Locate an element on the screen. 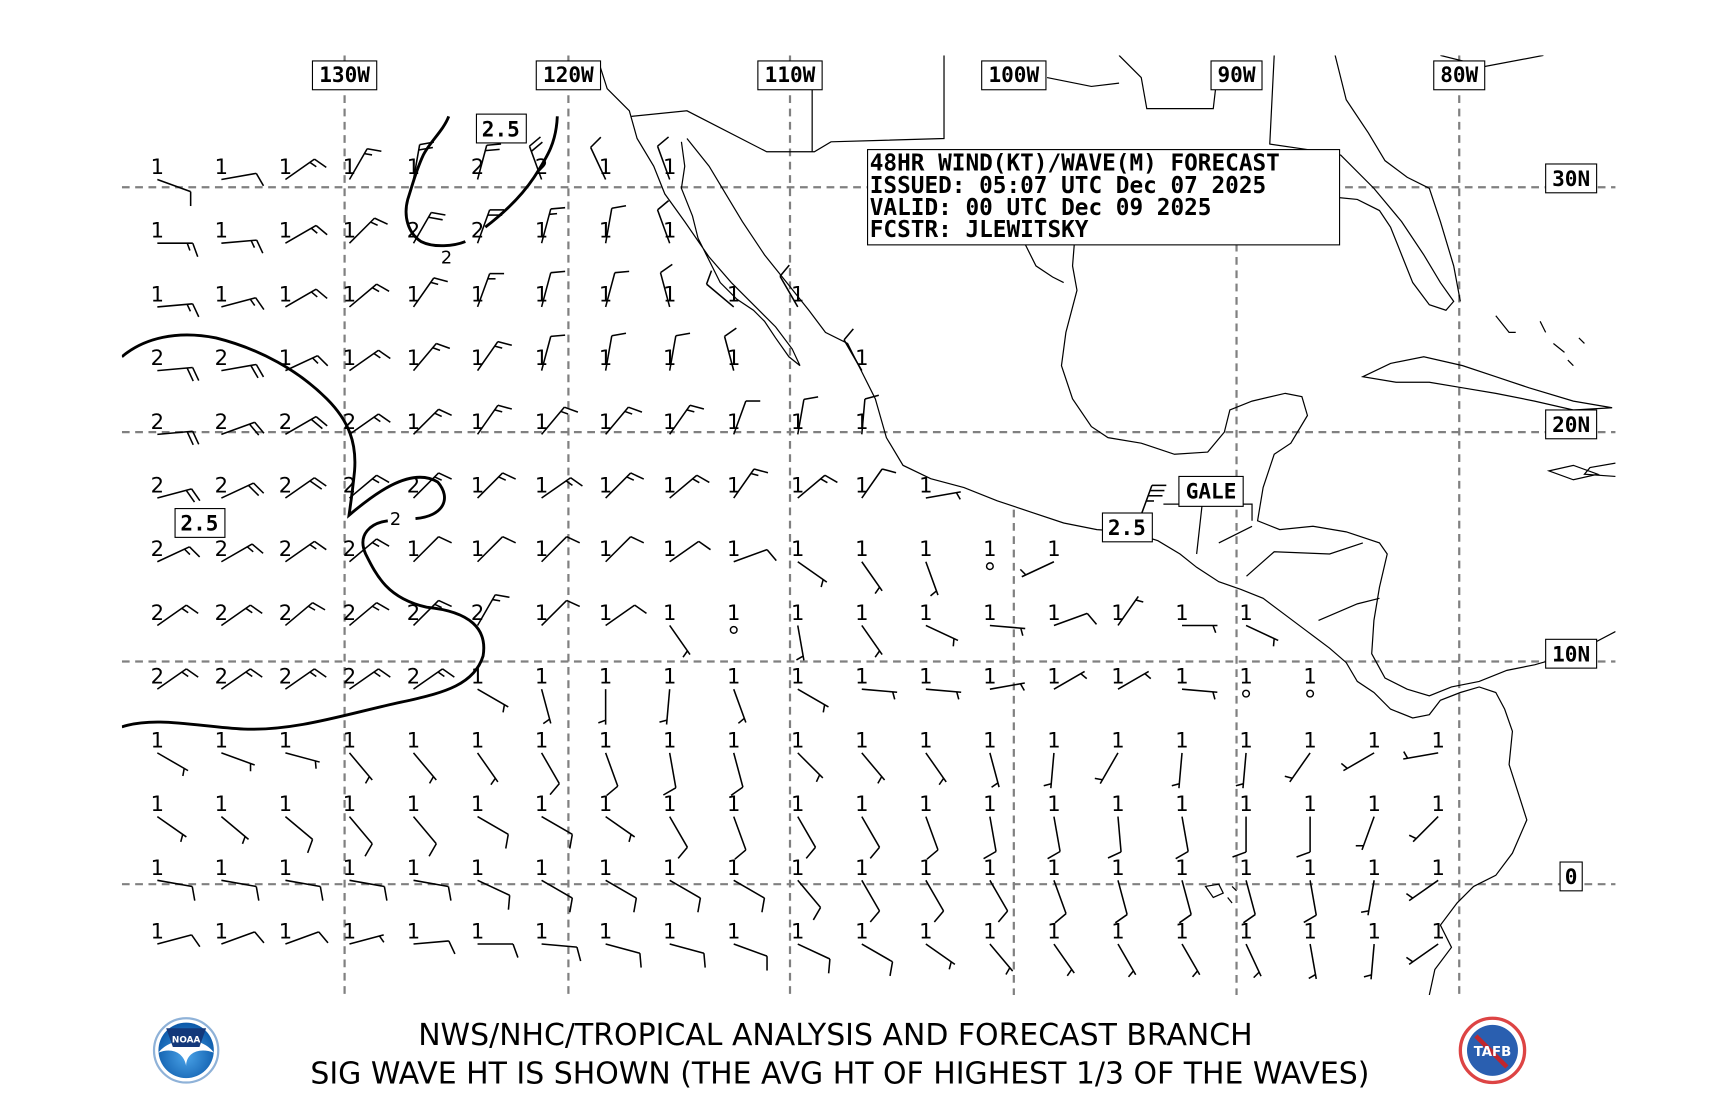 The width and height of the screenshot is (1728, 1100). contour-label-north-2-5: 2.5 is located at coordinates (501, 128).